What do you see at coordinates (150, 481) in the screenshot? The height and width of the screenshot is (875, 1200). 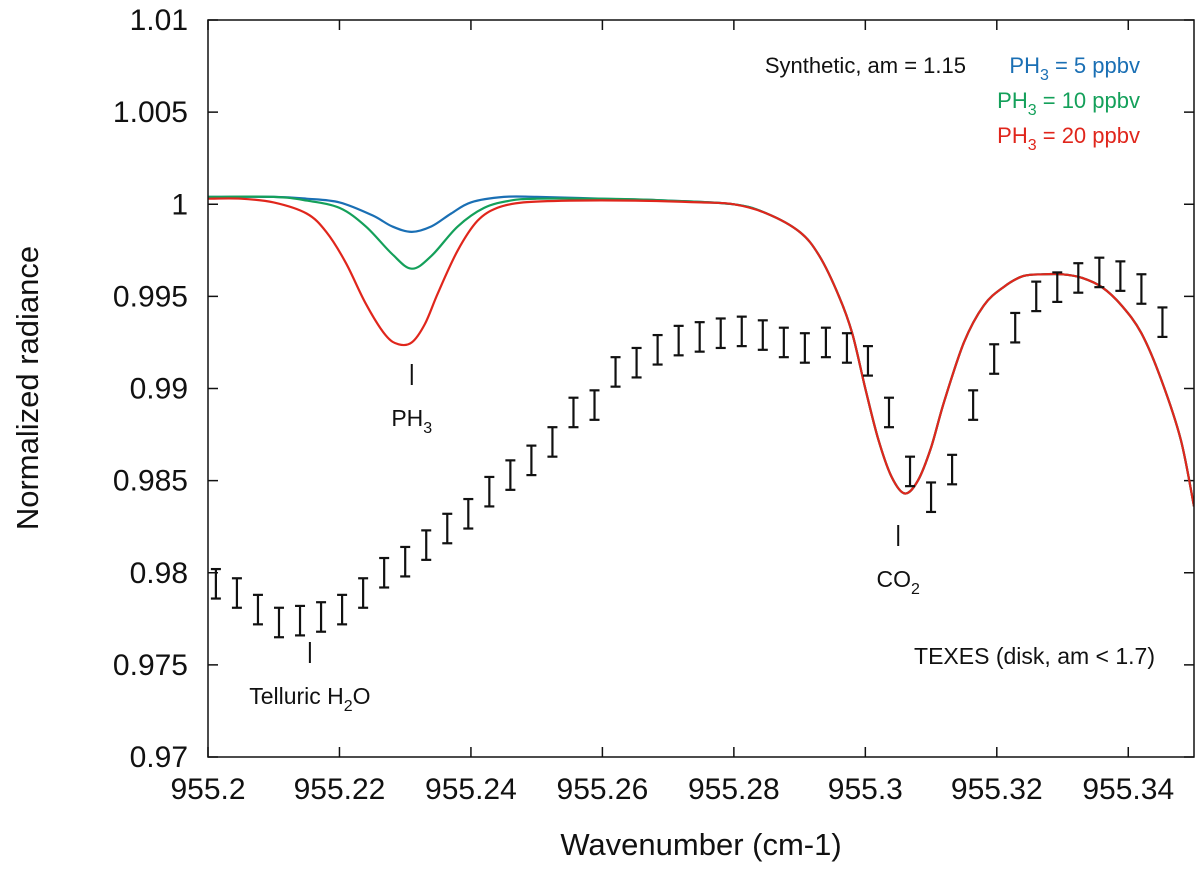 I see `y-tick-label: 0.985` at bounding box center [150, 481].